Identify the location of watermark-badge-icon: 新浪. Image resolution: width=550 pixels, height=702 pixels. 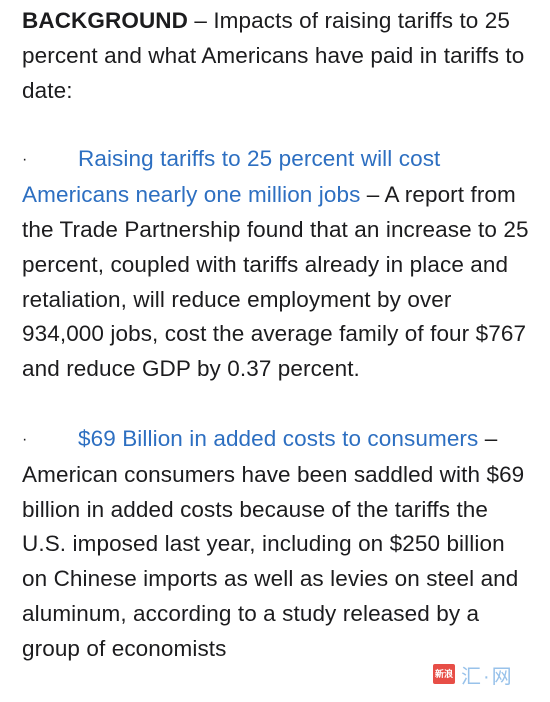
(444, 674).